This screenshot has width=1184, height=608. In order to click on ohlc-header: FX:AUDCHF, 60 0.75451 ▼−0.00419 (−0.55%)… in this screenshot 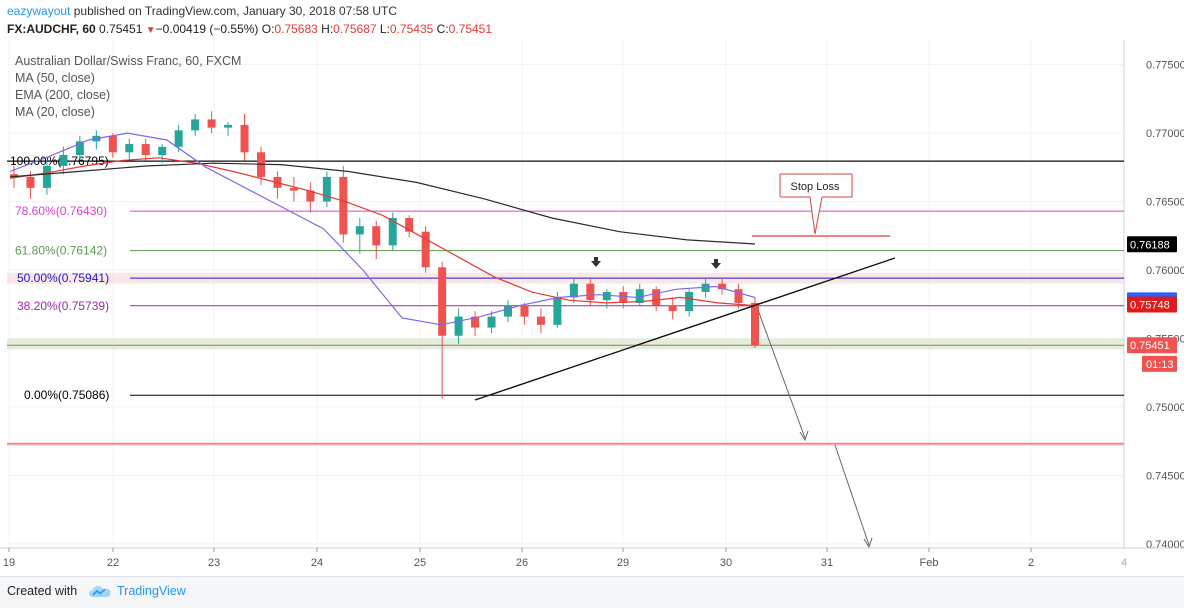, I will do `click(249, 29)`.